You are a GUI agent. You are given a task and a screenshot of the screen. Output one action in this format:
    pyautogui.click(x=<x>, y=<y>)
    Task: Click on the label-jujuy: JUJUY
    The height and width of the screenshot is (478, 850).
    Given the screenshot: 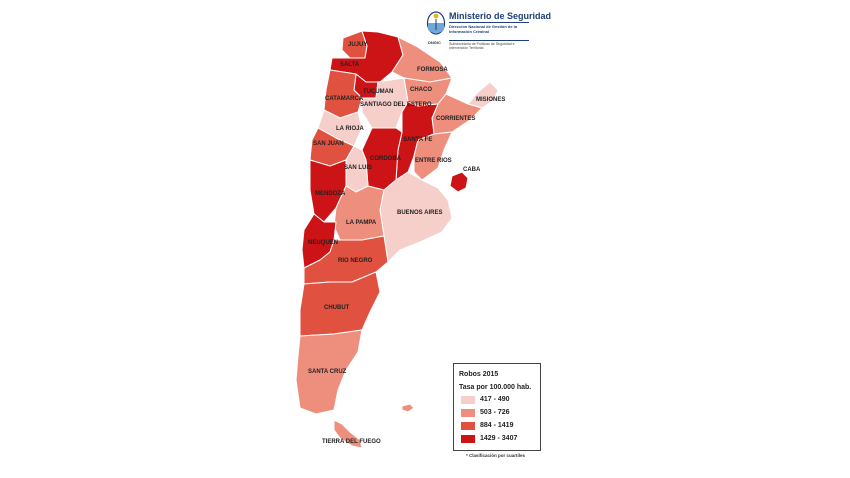 What is the action you would take?
    pyautogui.click(x=357, y=45)
    